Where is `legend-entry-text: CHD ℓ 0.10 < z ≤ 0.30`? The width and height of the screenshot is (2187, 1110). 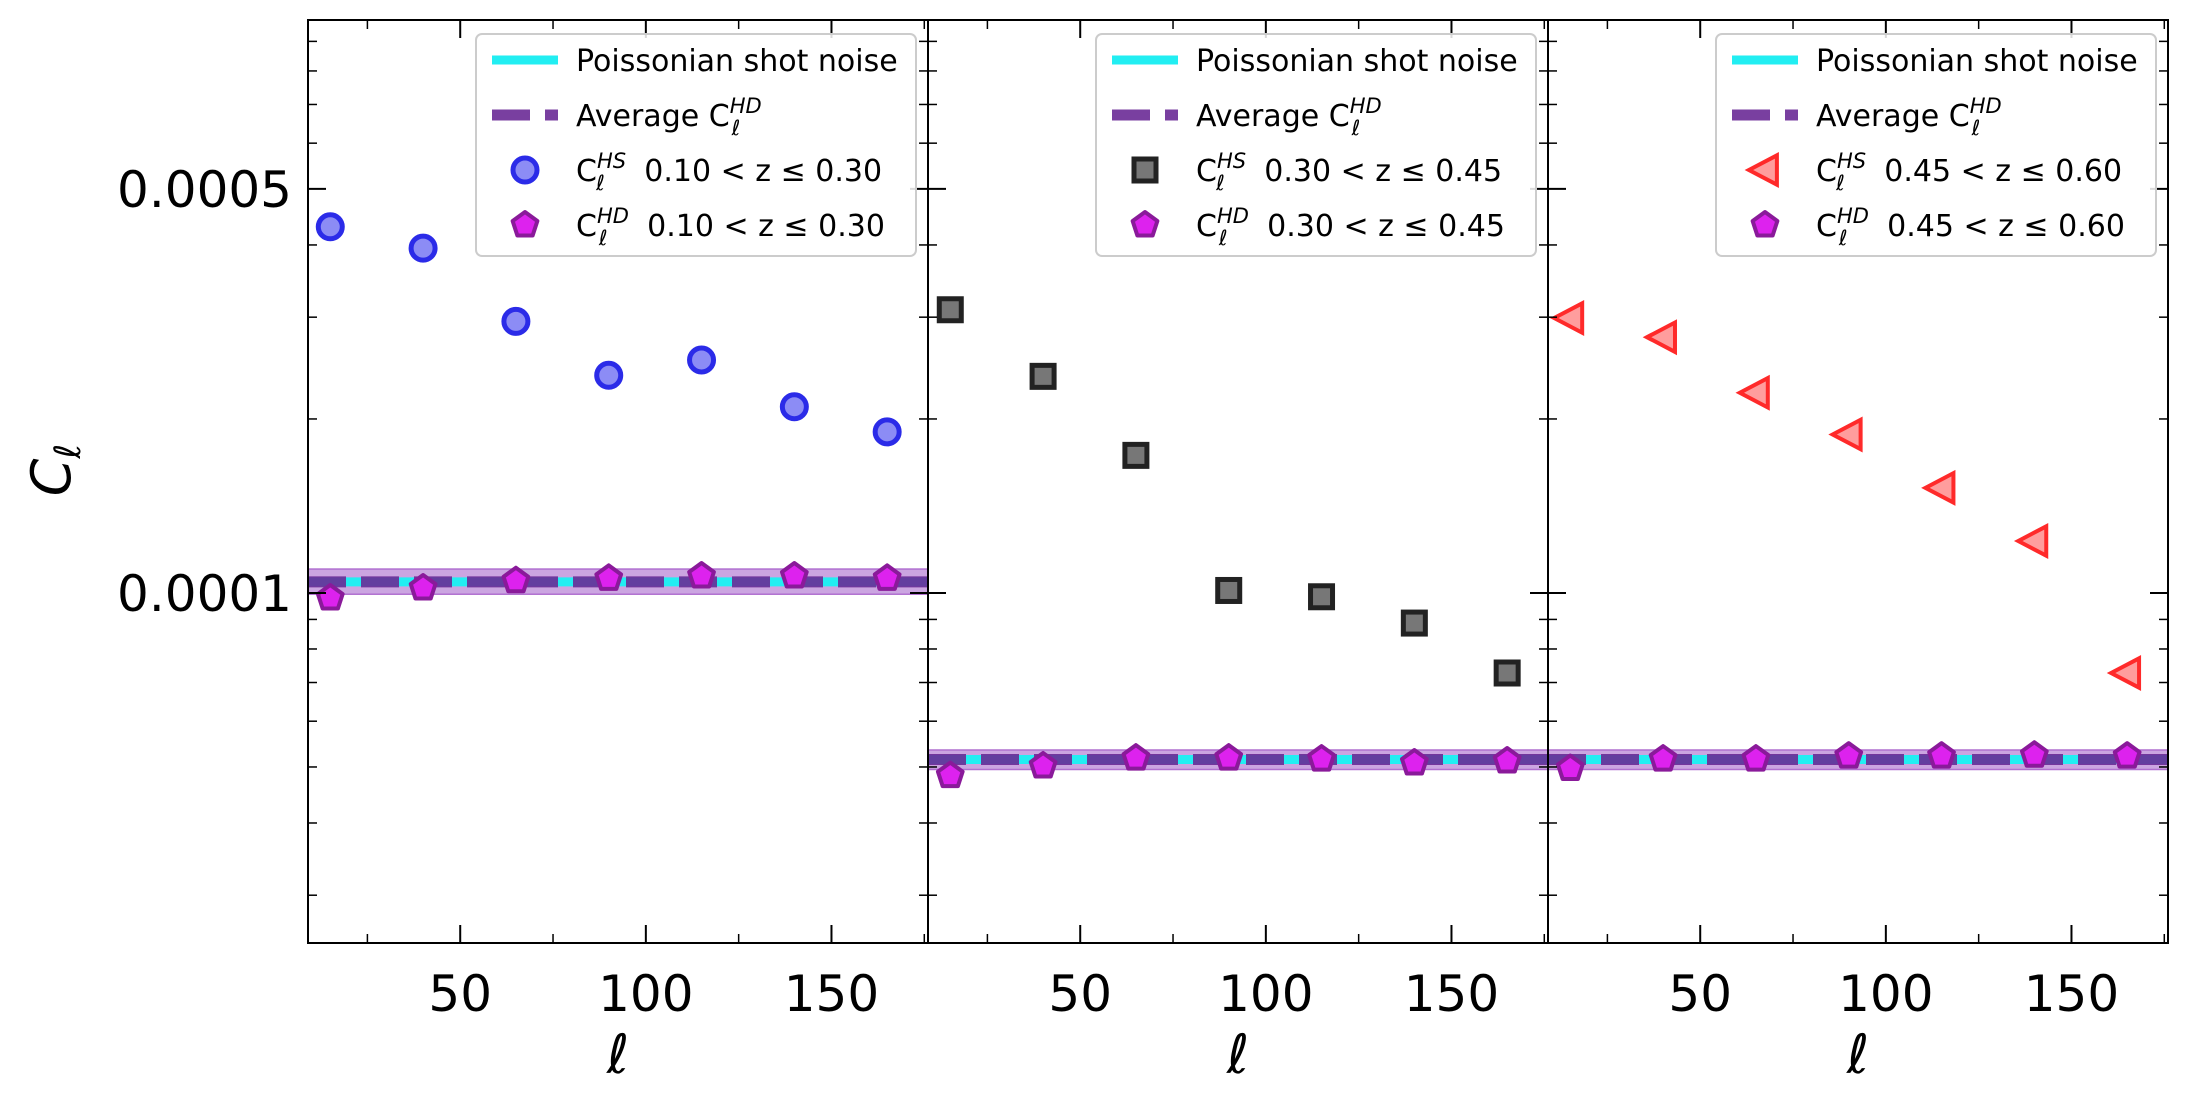
legend-entry-text: CHD ℓ 0.10 < z ≤ 0.30 is located at coordinates (730, 227).